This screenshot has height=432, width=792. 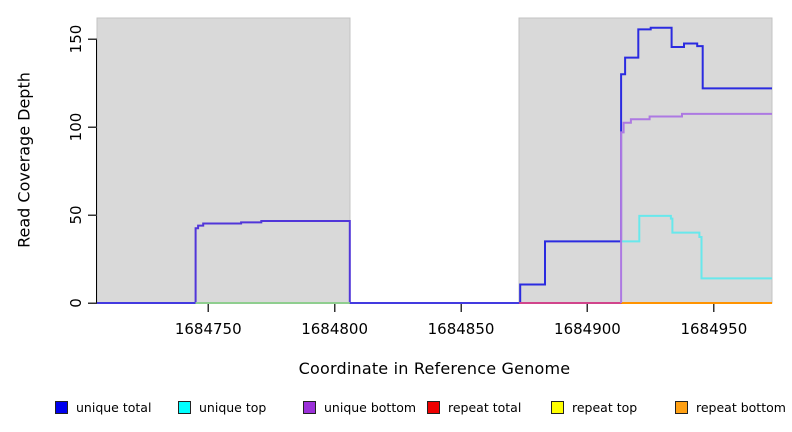 I want to click on legend-label: unique total, so click(x=114, y=407).